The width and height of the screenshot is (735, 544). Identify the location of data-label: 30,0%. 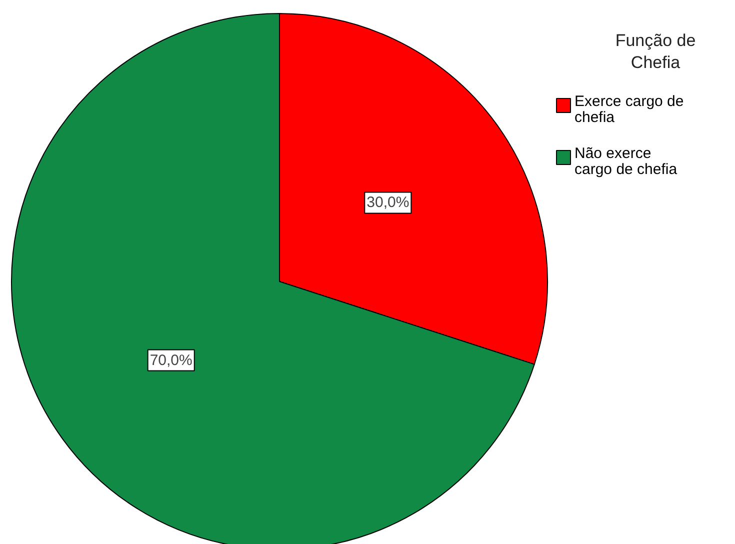
(388, 203).